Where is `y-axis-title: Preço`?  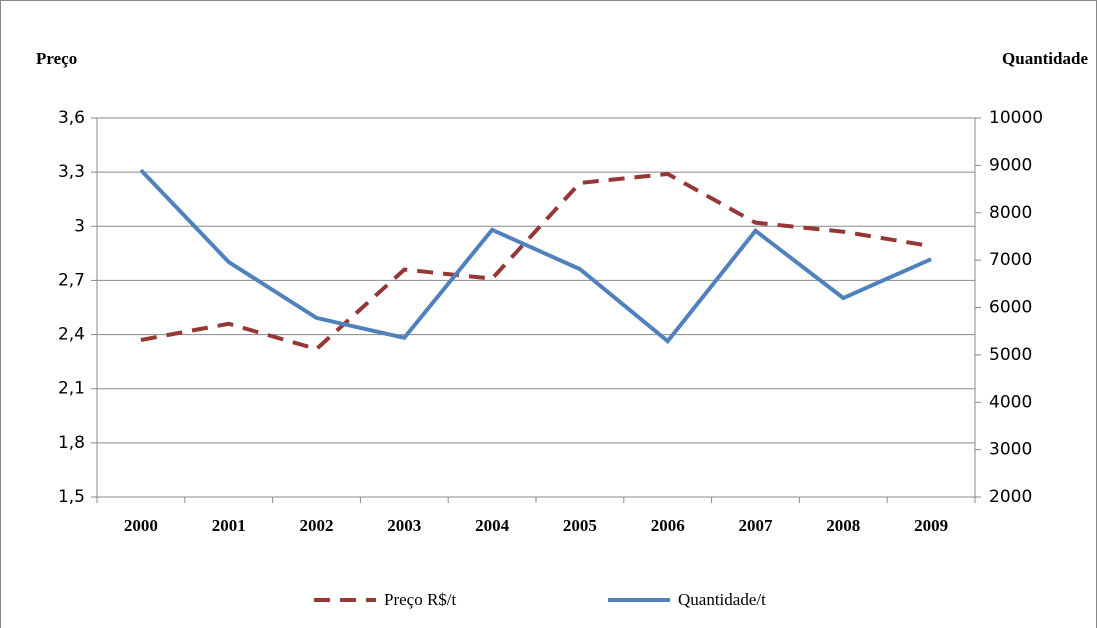
y-axis-title: Preço is located at coordinates (56, 58).